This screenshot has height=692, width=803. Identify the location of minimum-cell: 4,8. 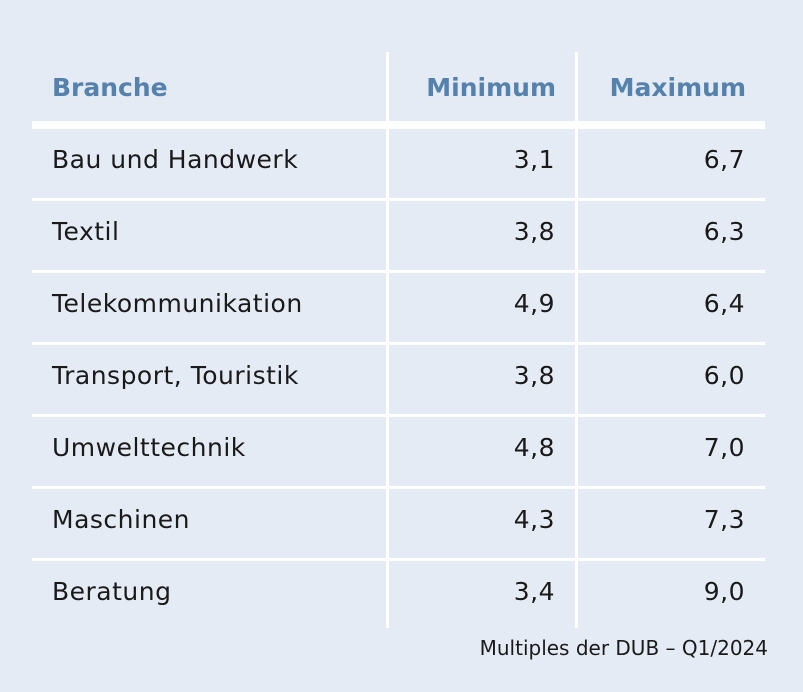
(534, 447).